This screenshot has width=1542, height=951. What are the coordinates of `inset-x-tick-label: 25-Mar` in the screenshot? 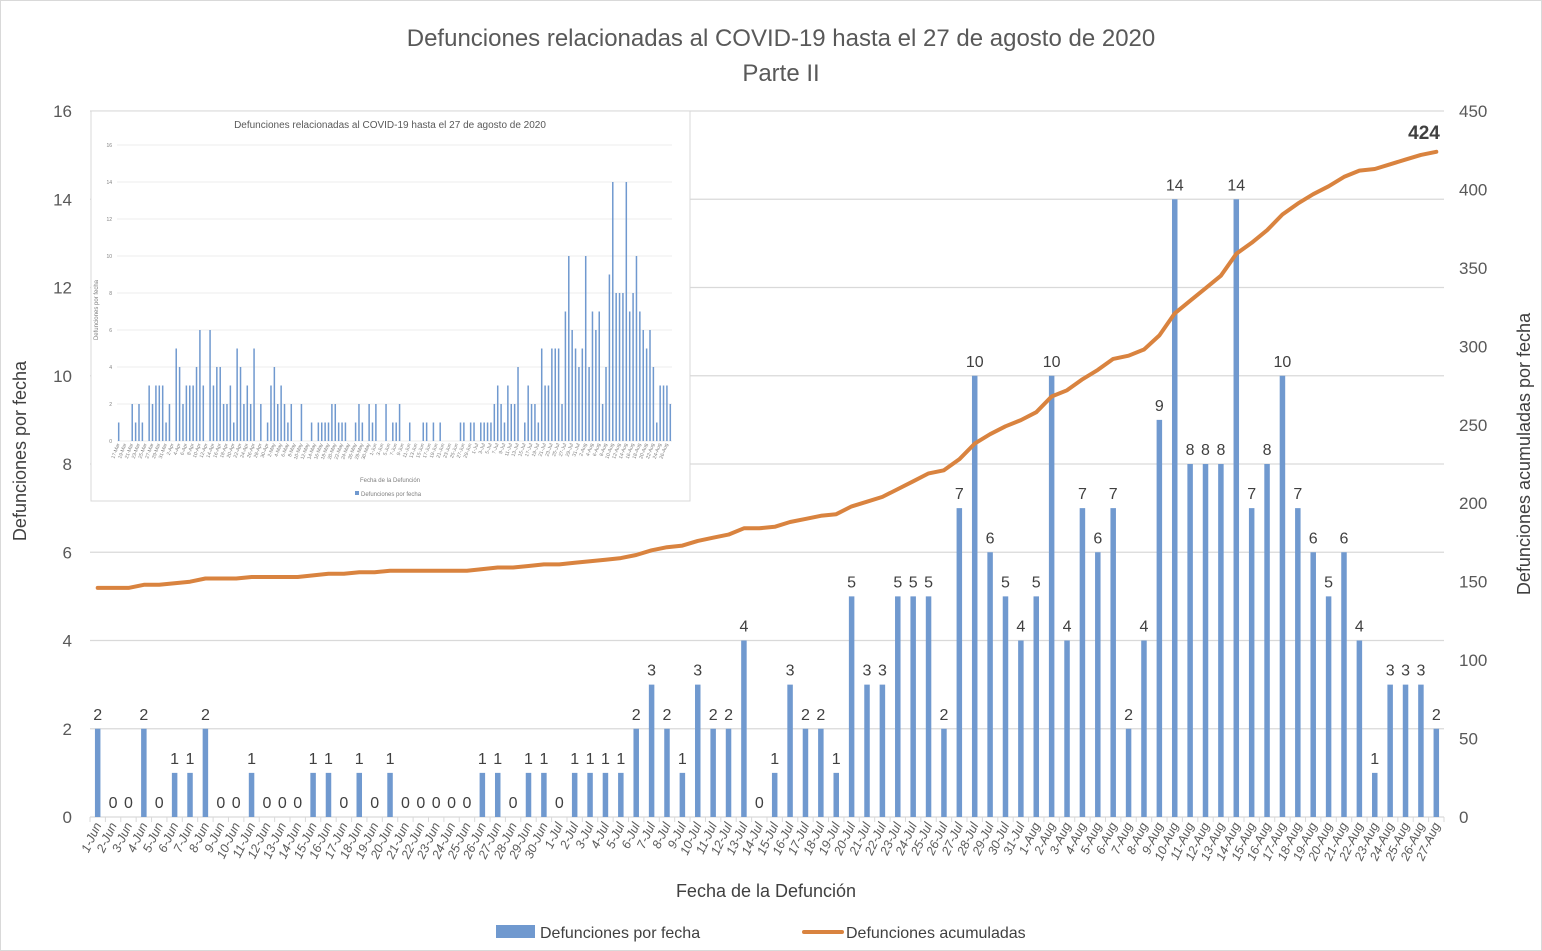 It's located at (143, 450).